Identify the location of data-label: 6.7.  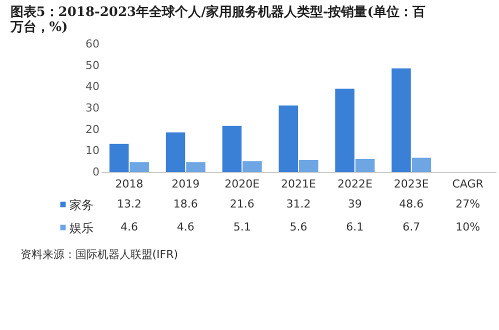
(411, 227).